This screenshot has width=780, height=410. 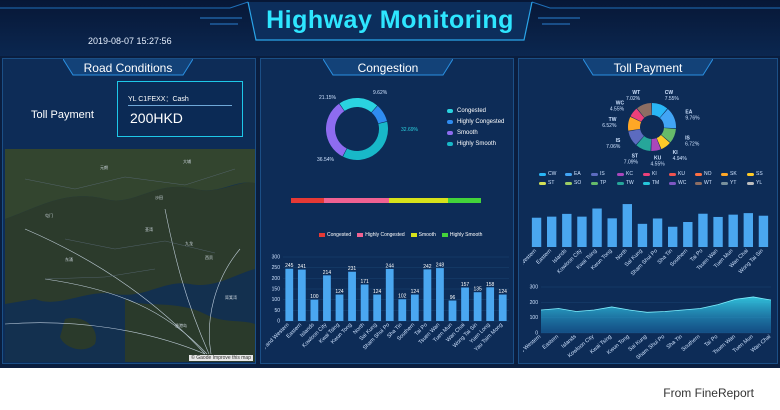 What do you see at coordinates (180, 105) in the screenshot?
I see `plate-divider` at bounding box center [180, 105].